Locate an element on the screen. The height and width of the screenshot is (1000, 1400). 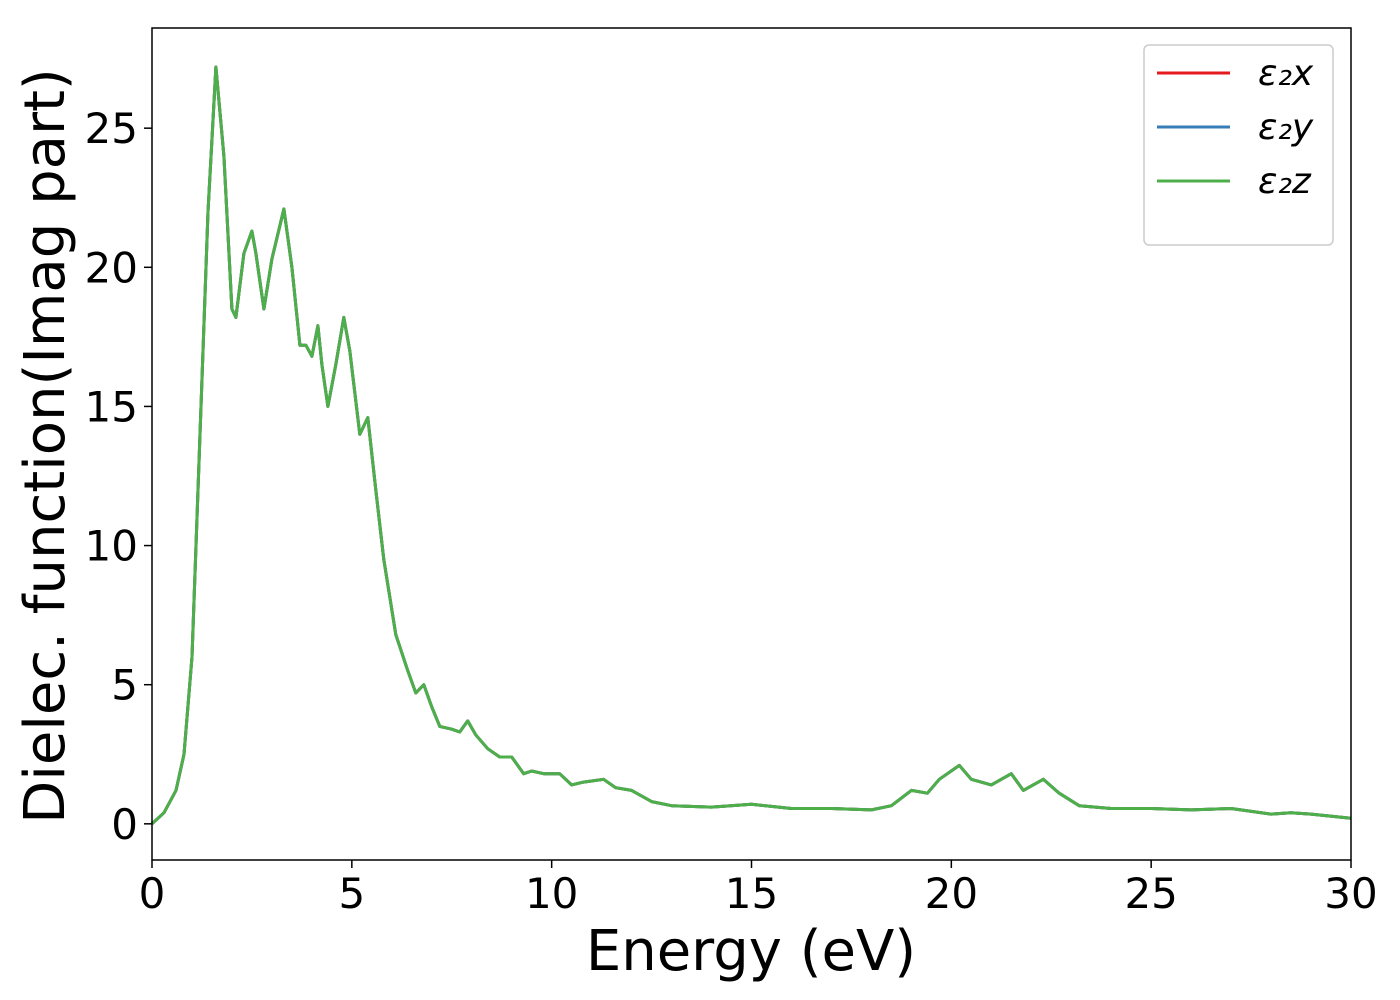
x-axis-label: Energy (eV) is located at coordinates (751, 951).